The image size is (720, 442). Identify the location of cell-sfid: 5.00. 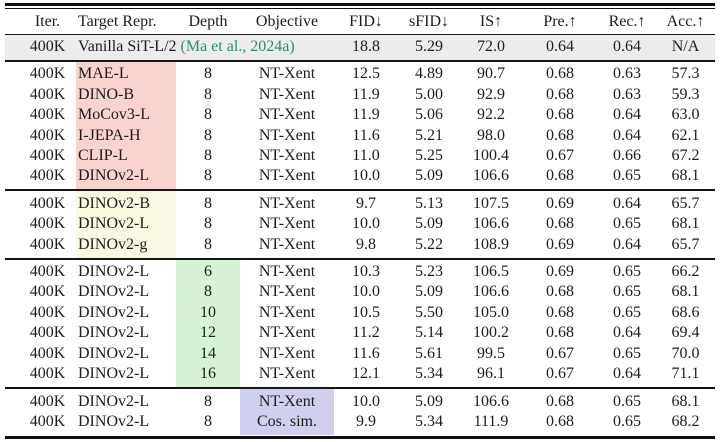
(429, 94).